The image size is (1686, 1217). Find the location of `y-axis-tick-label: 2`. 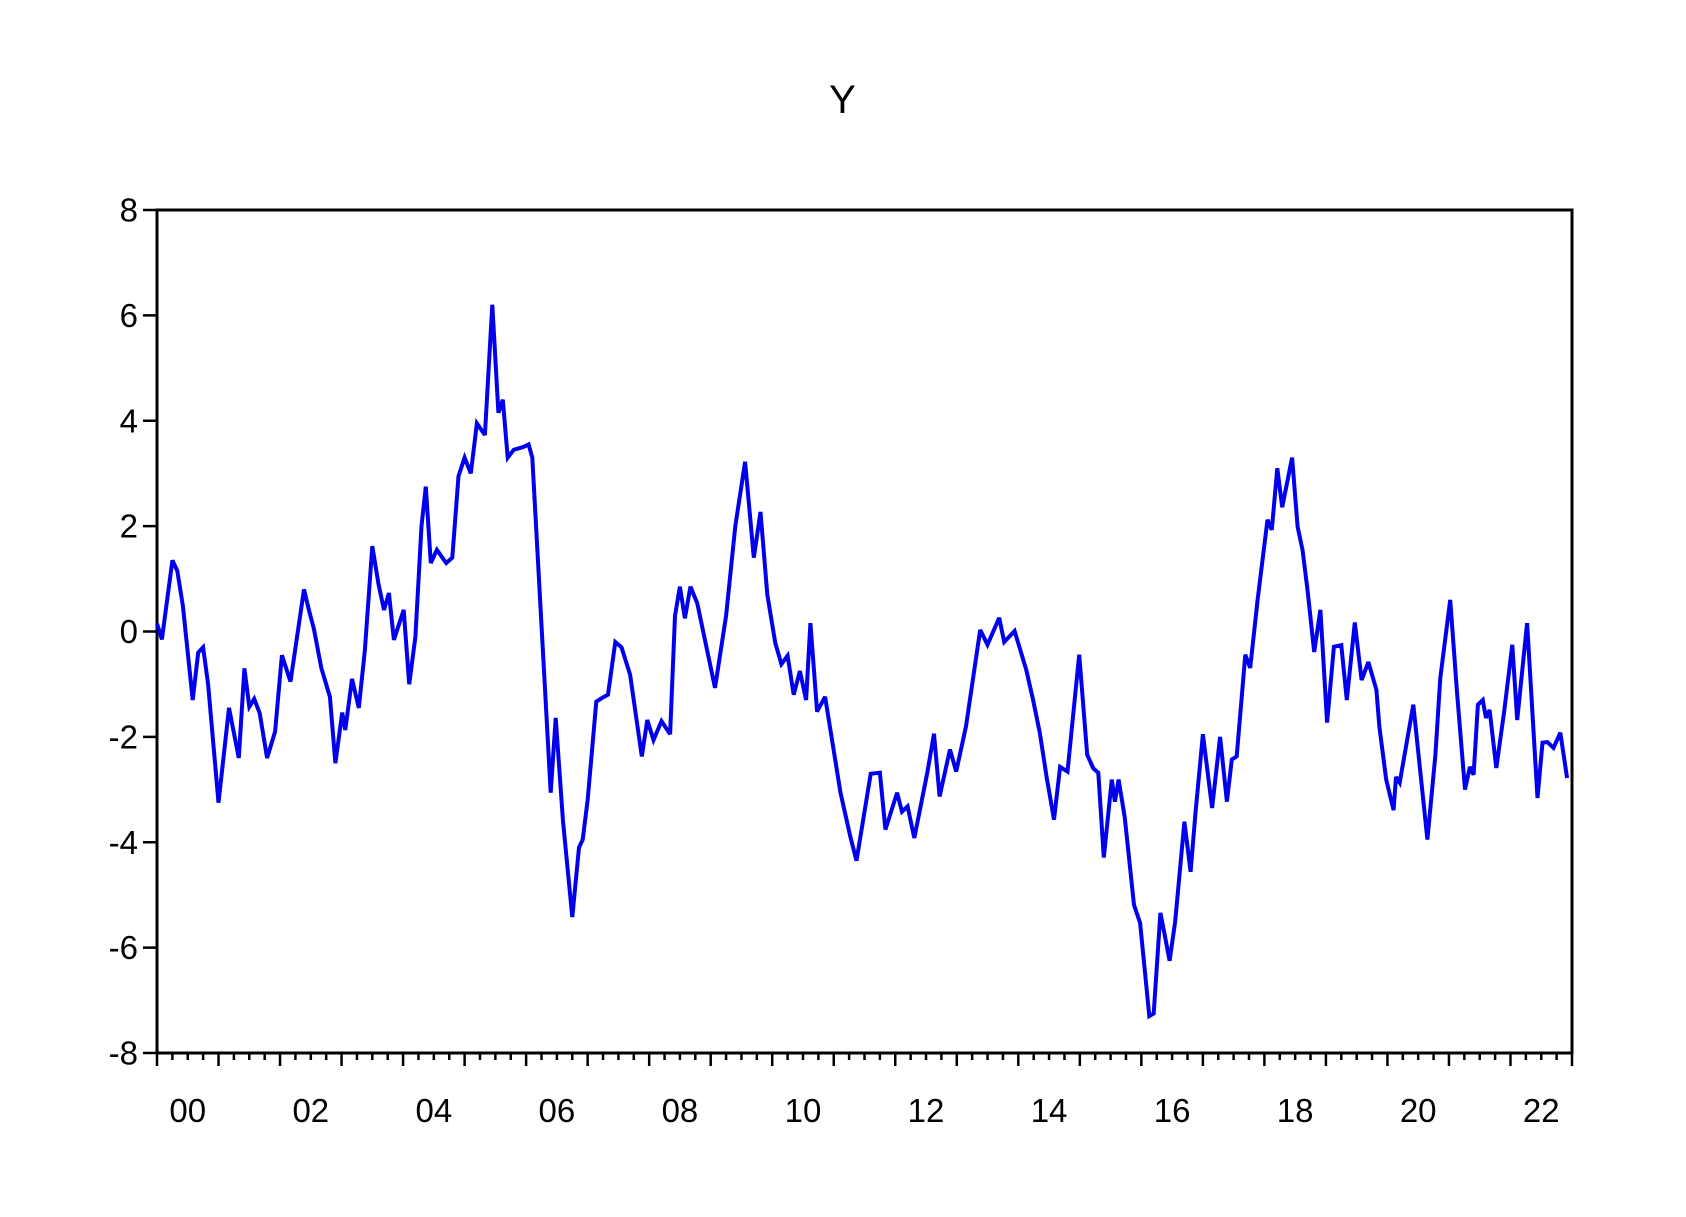

y-axis-tick-label: 2 is located at coordinates (129, 526).